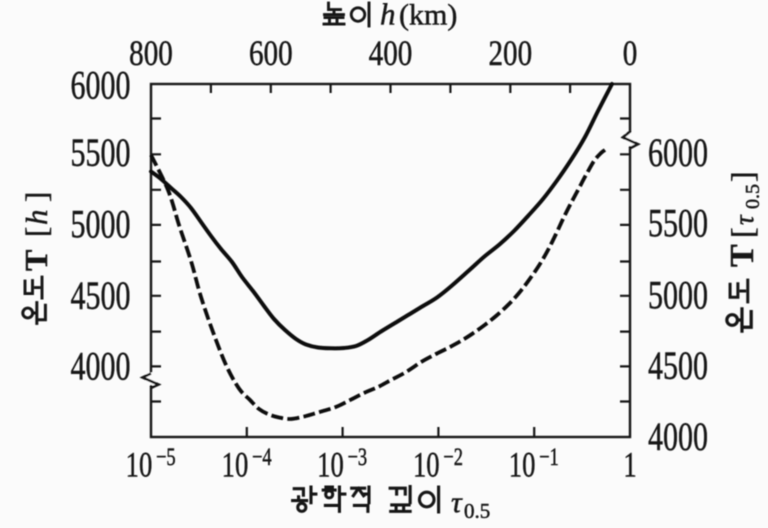  What do you see at coordinates (549, 456) in the screenshot?
I see `svg-text: −1` at bounding box center [549, 456].